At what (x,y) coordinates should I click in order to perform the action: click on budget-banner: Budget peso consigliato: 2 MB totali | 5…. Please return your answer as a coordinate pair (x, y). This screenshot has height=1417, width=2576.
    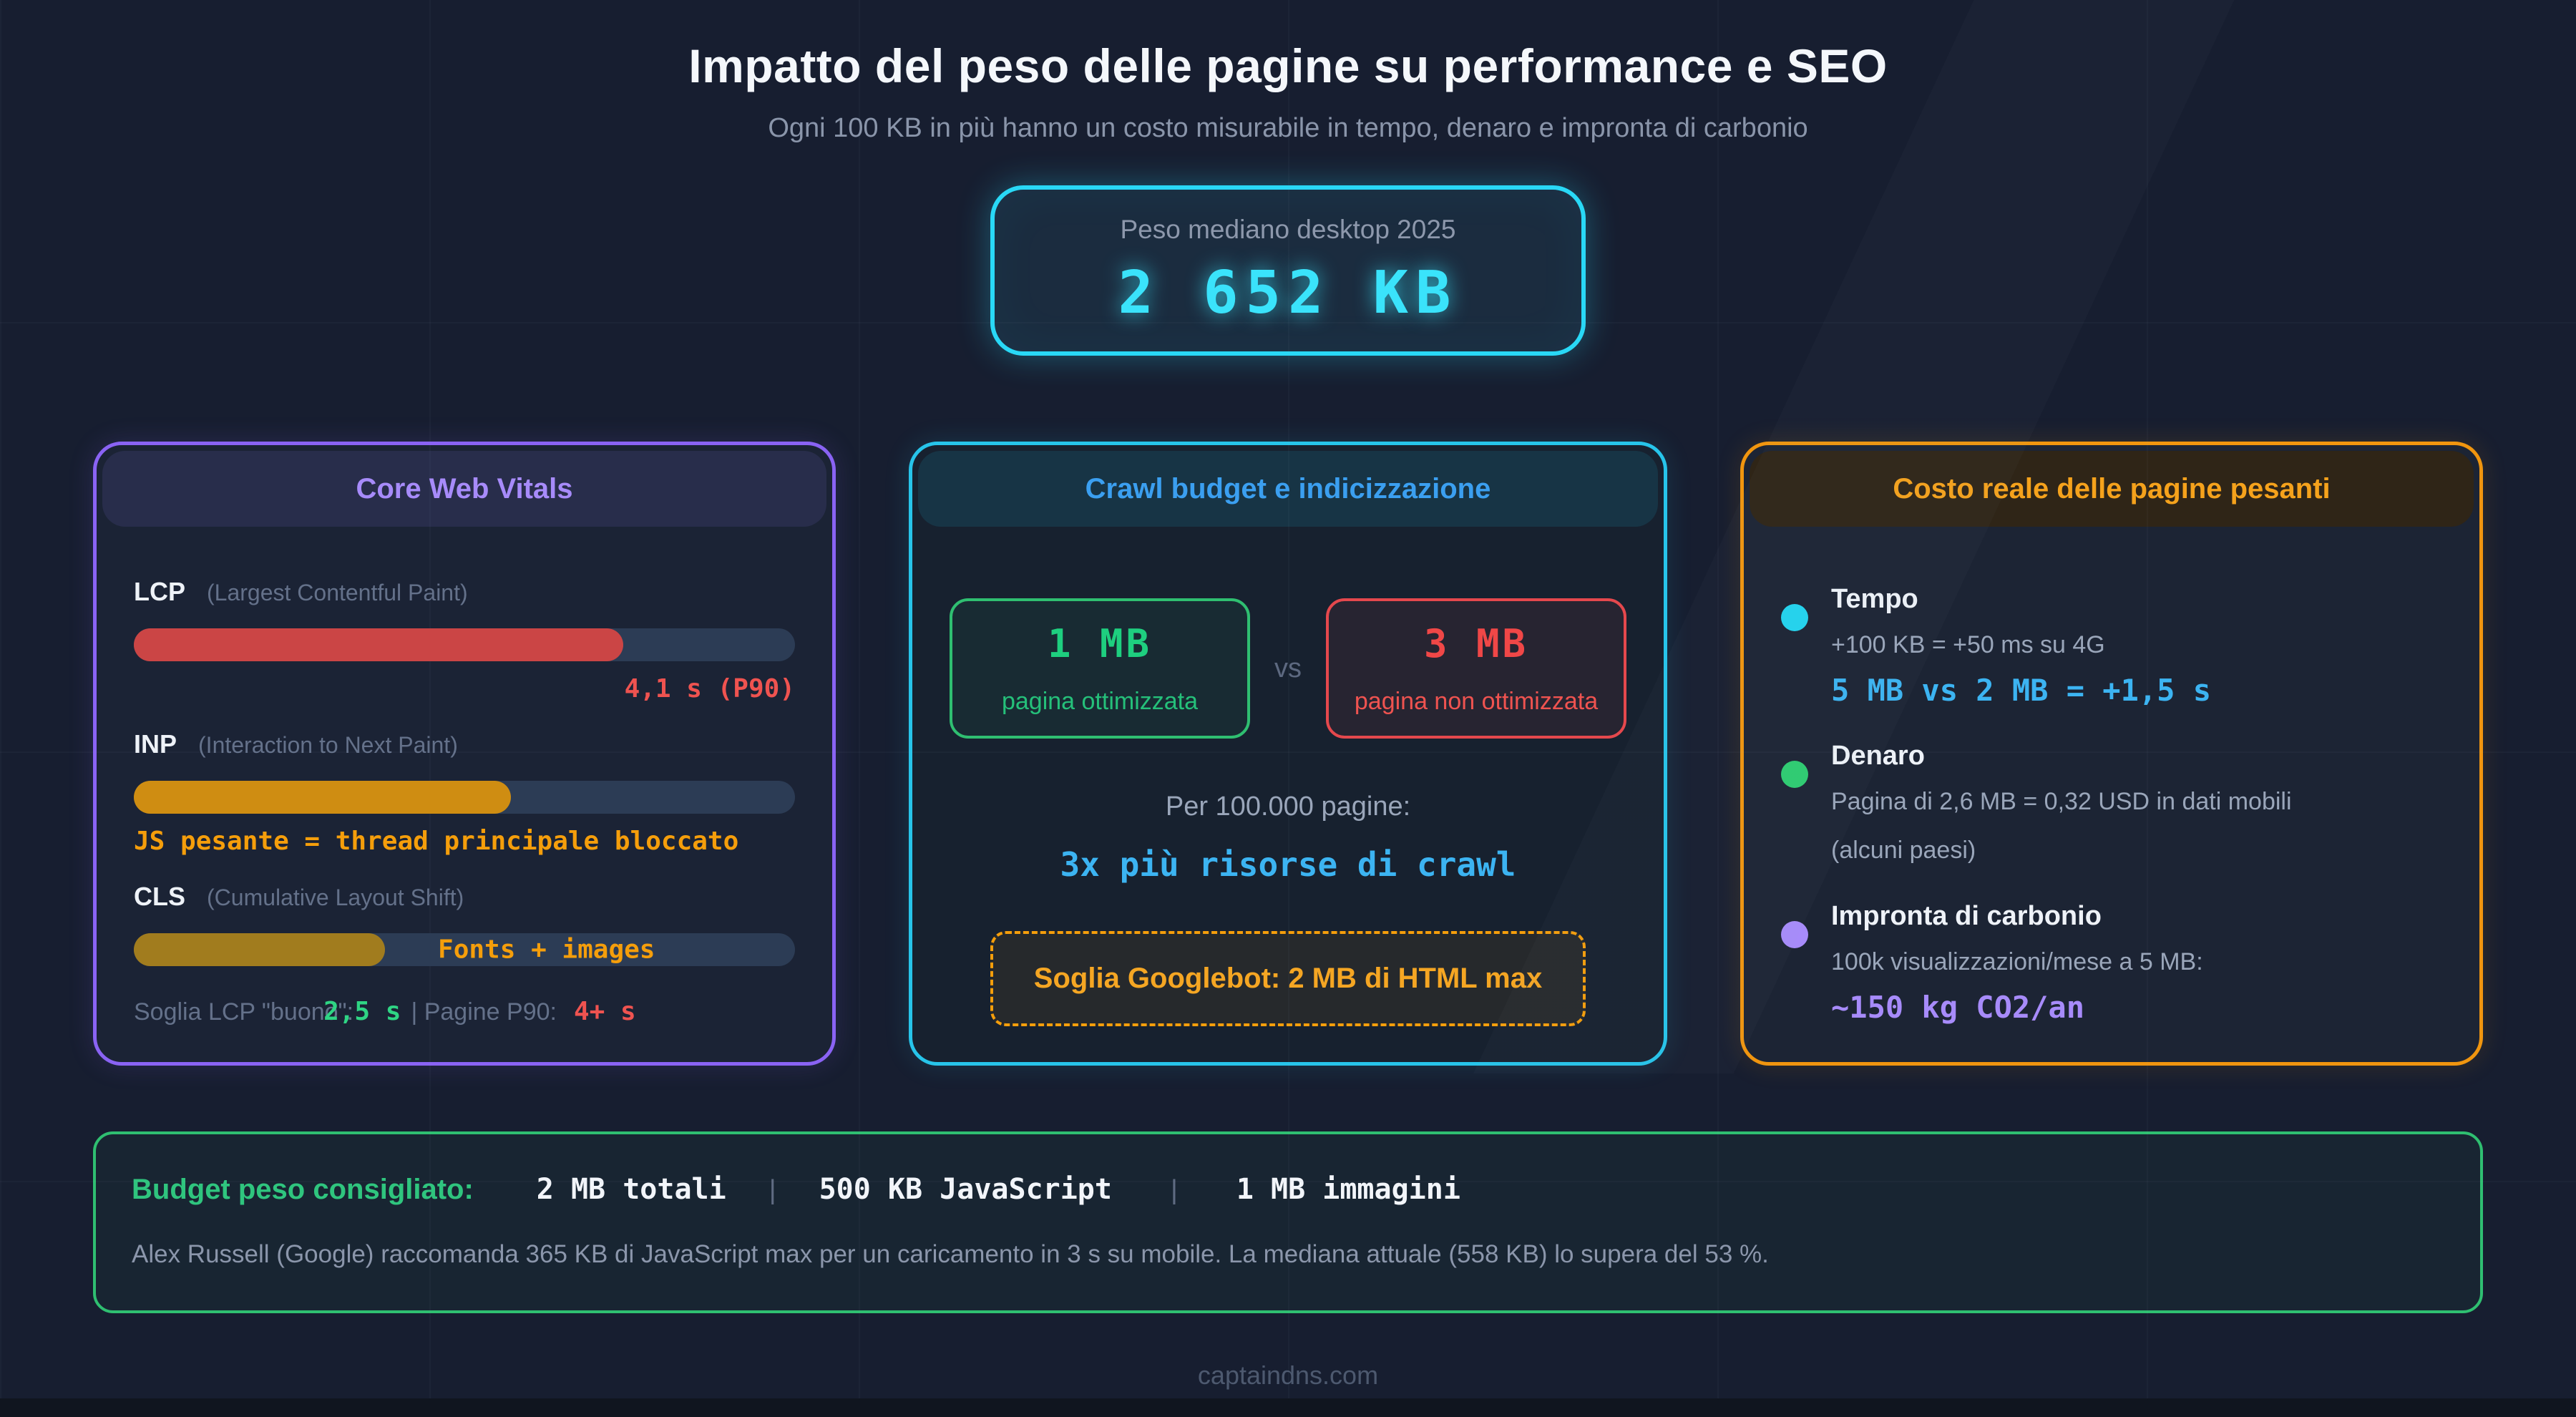
    Looking at the image, I should click on (1288, 1222).